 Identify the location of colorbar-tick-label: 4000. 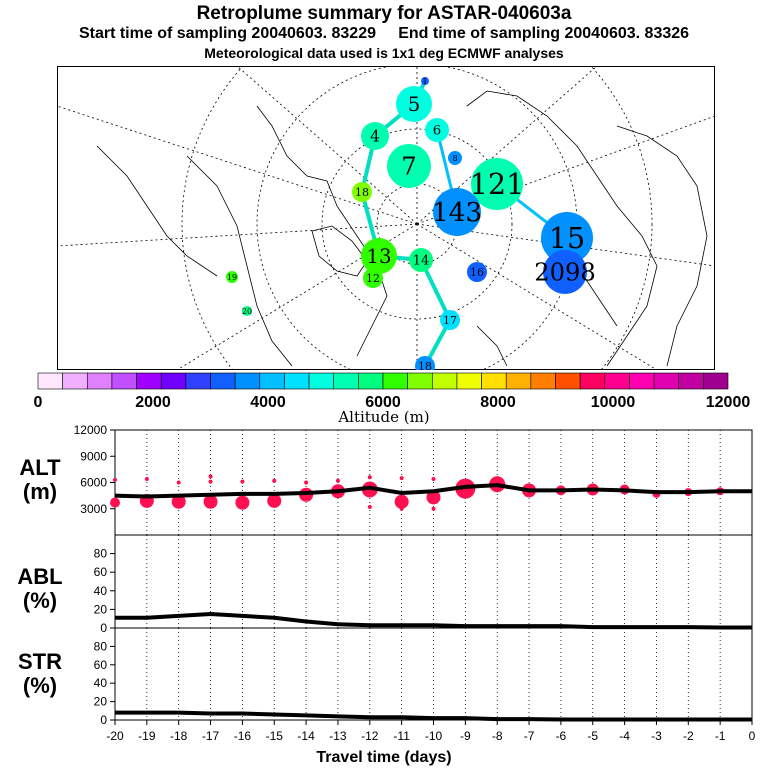
(268, 402).